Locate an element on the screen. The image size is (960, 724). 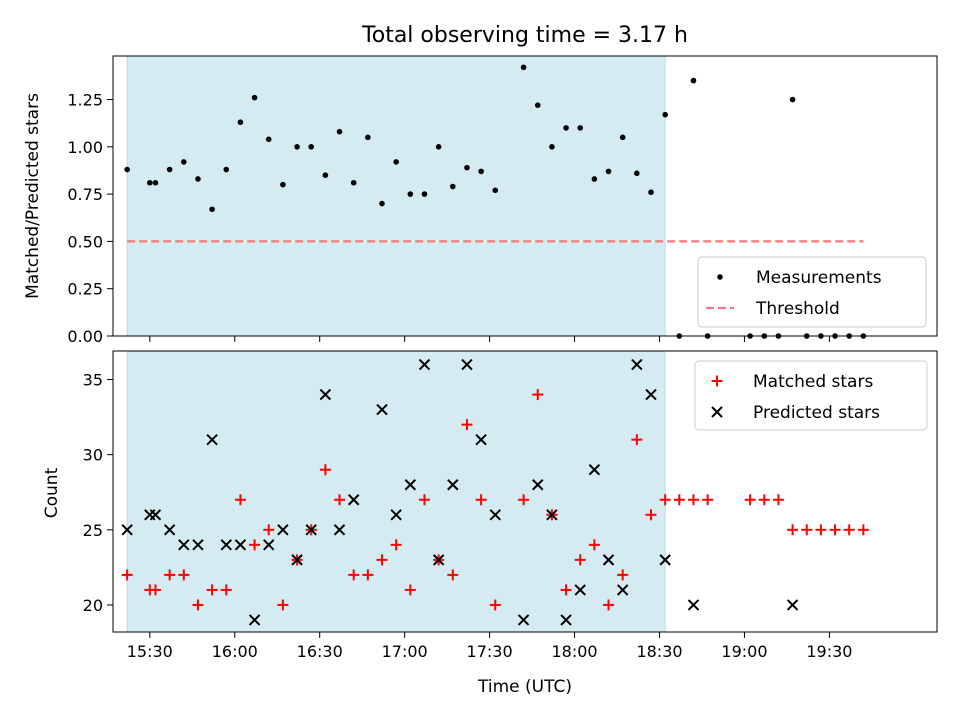
time-x-tick-label: 15:30 is located at coordinates (150, 651).